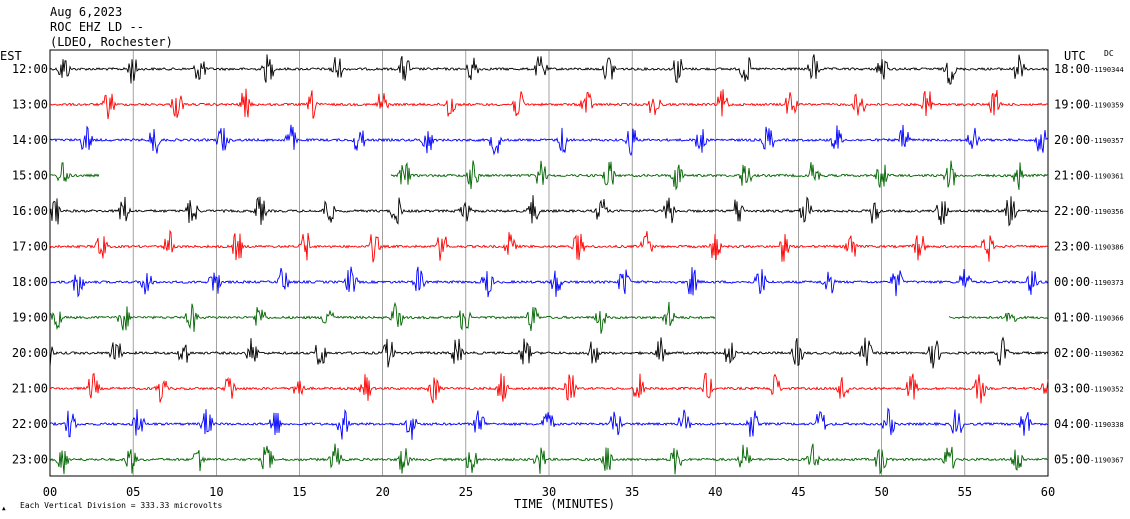  What do you see at coordinates (30, 140) in the screenshot?
I see `est-hour-label: 14:00` at bounding box center [30, 140].